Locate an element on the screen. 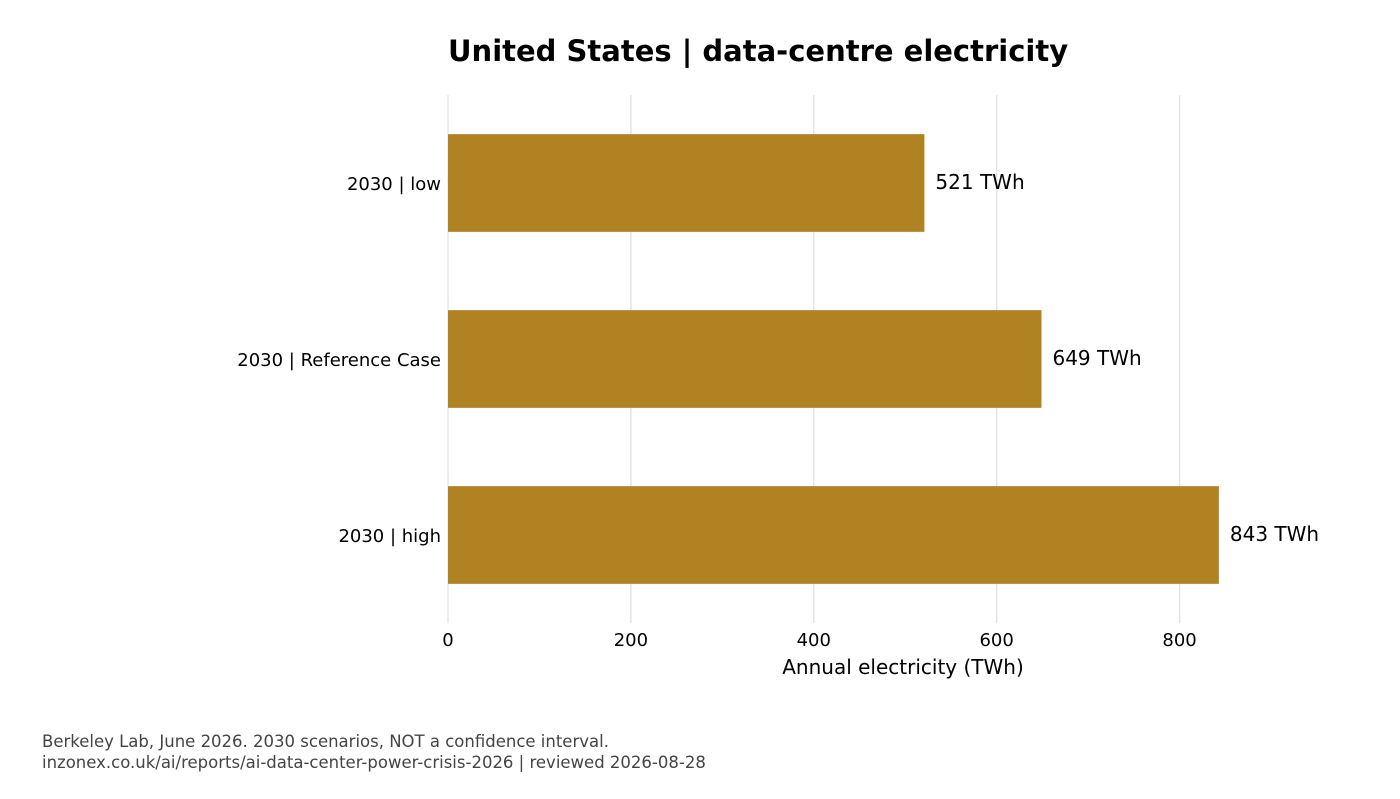 This screenshot has width=1400, height=799. value-labels: 521 TWh 649 TWh 843 TWh is located at coordinates (1127, 358).